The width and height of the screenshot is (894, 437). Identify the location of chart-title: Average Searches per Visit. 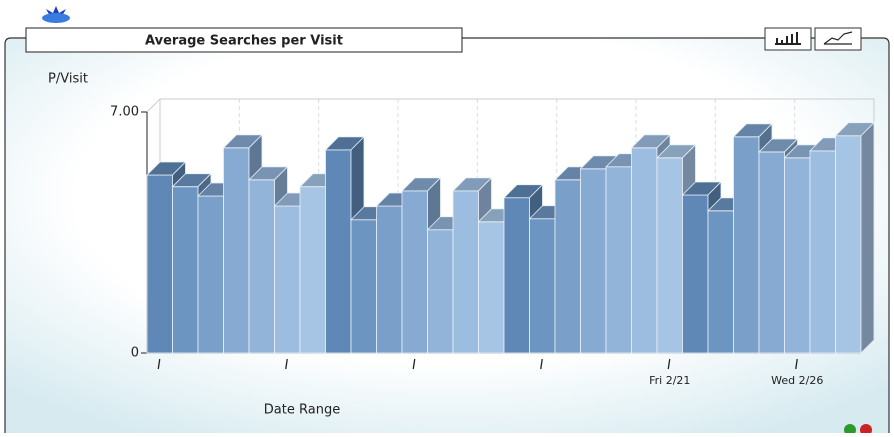
(244, 41).